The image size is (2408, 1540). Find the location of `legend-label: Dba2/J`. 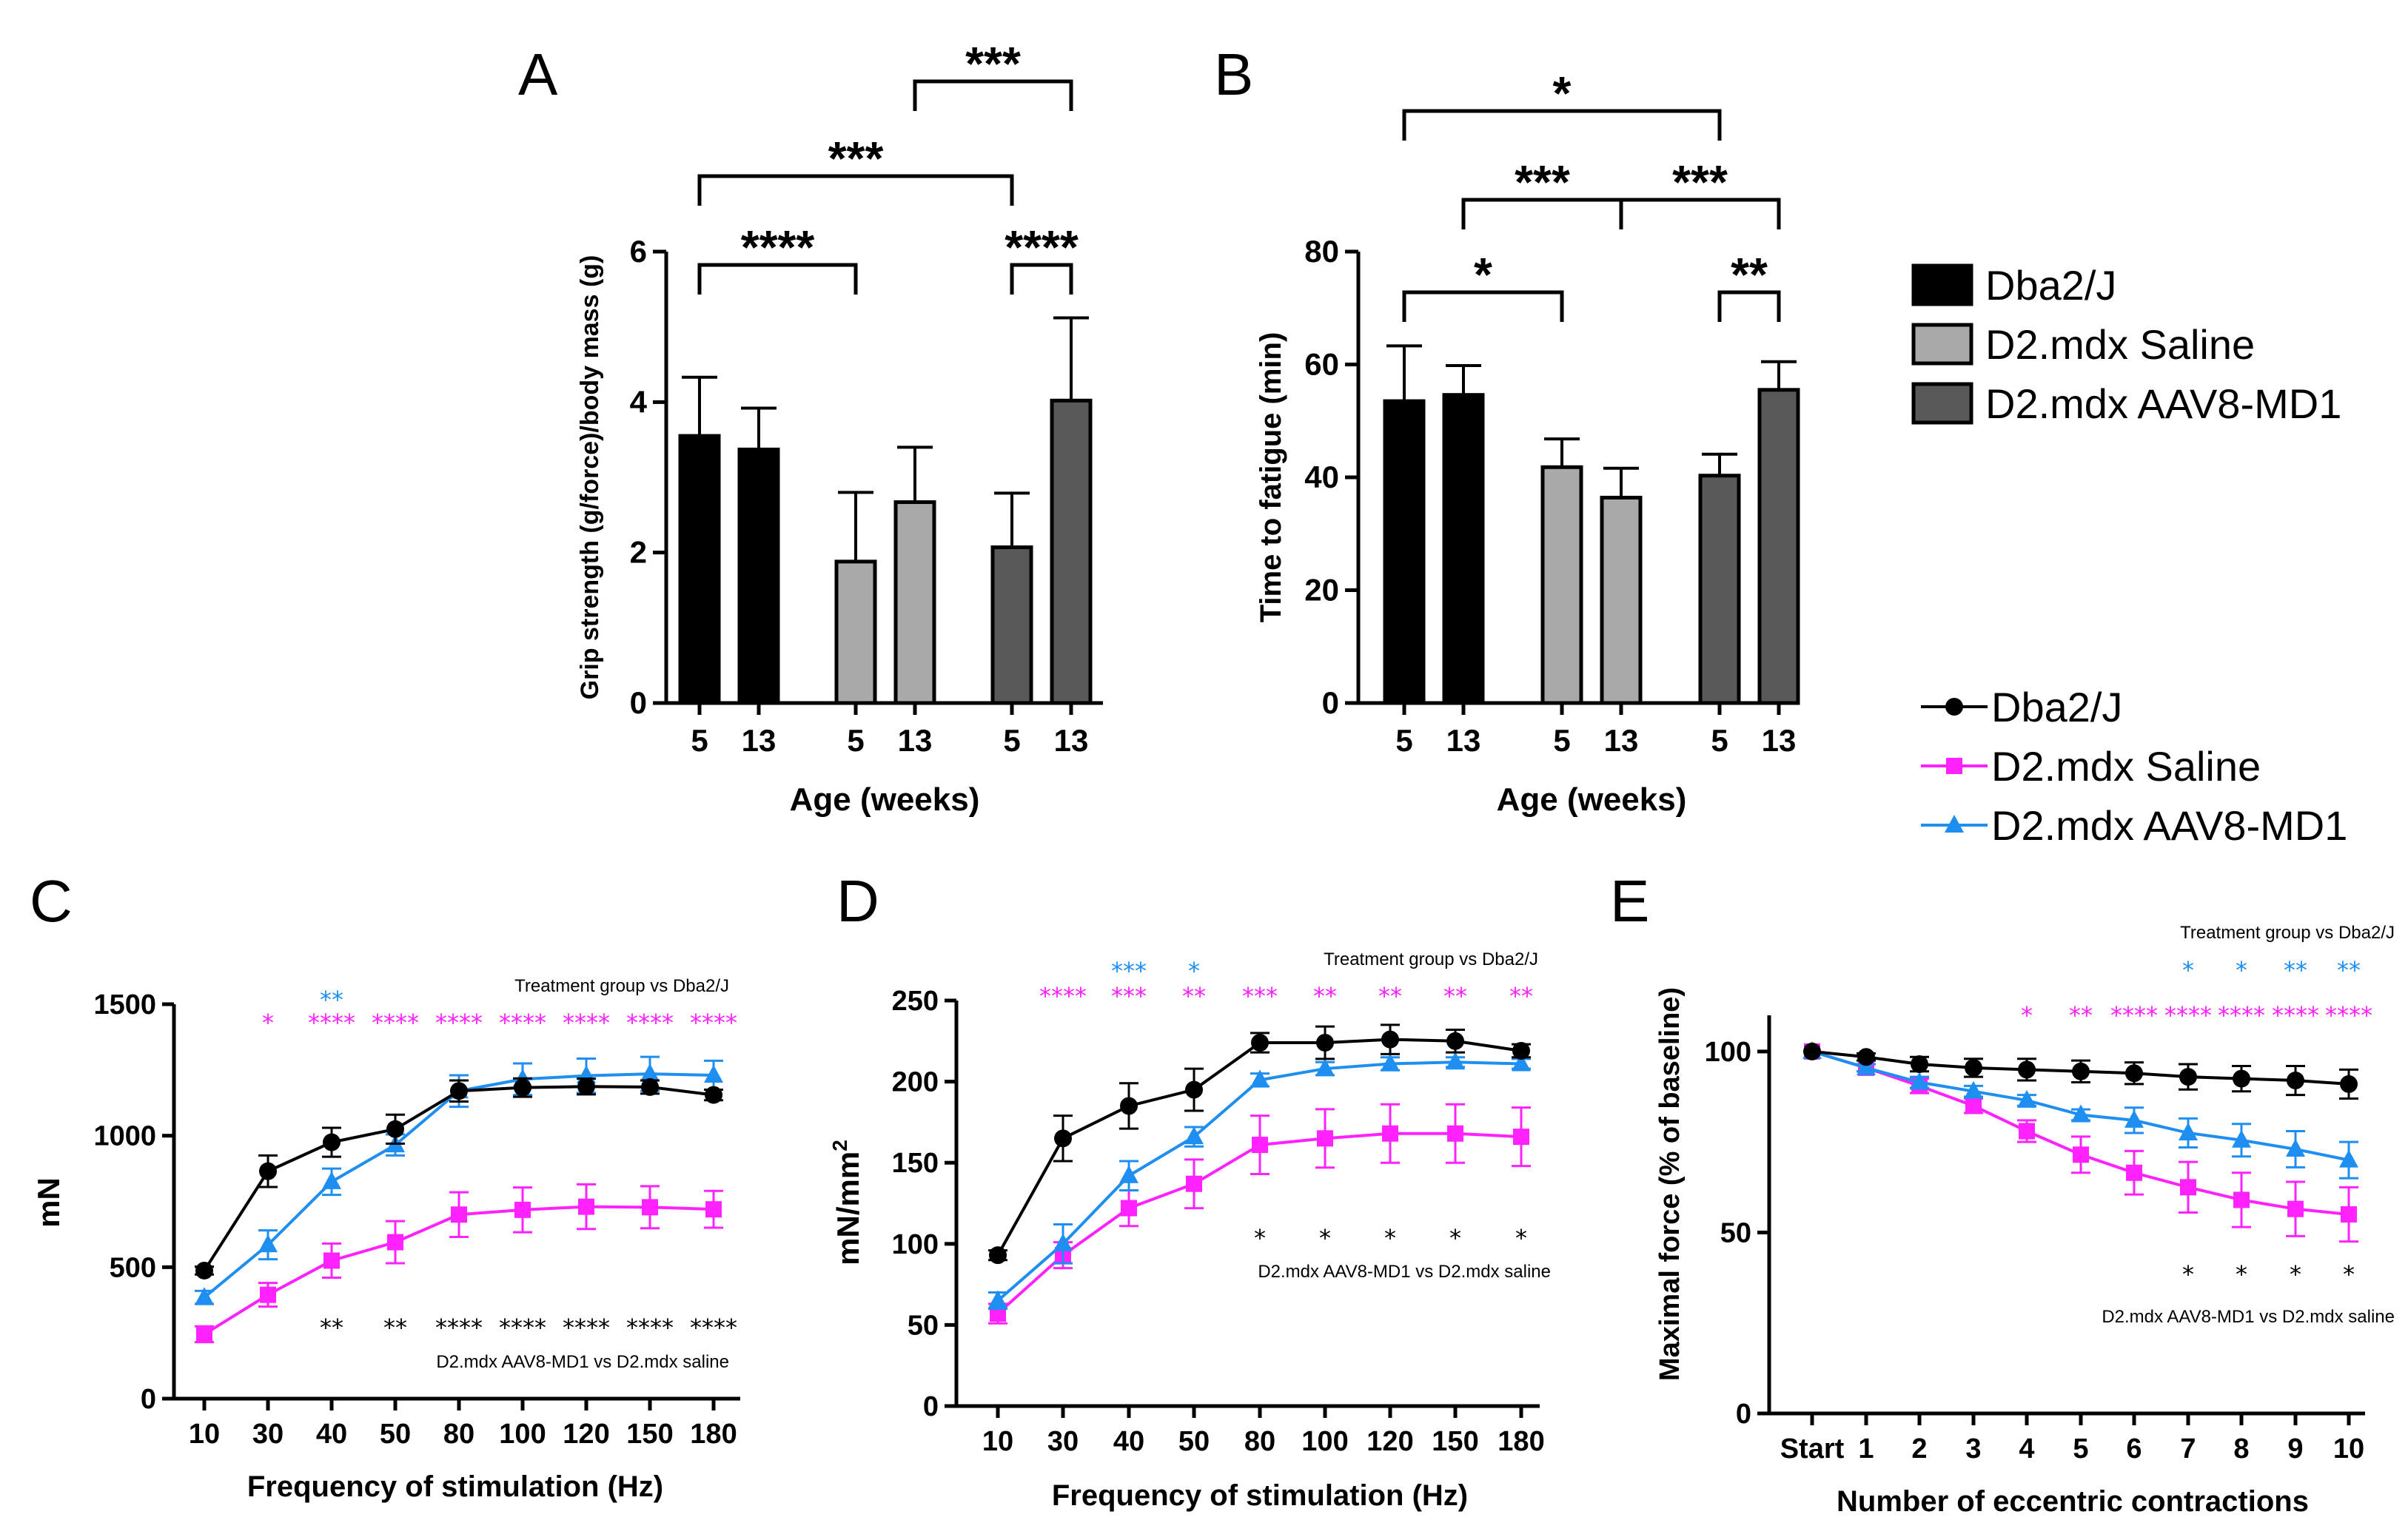

legend-label: Dba2/J is located at coordinates (2050, 285).